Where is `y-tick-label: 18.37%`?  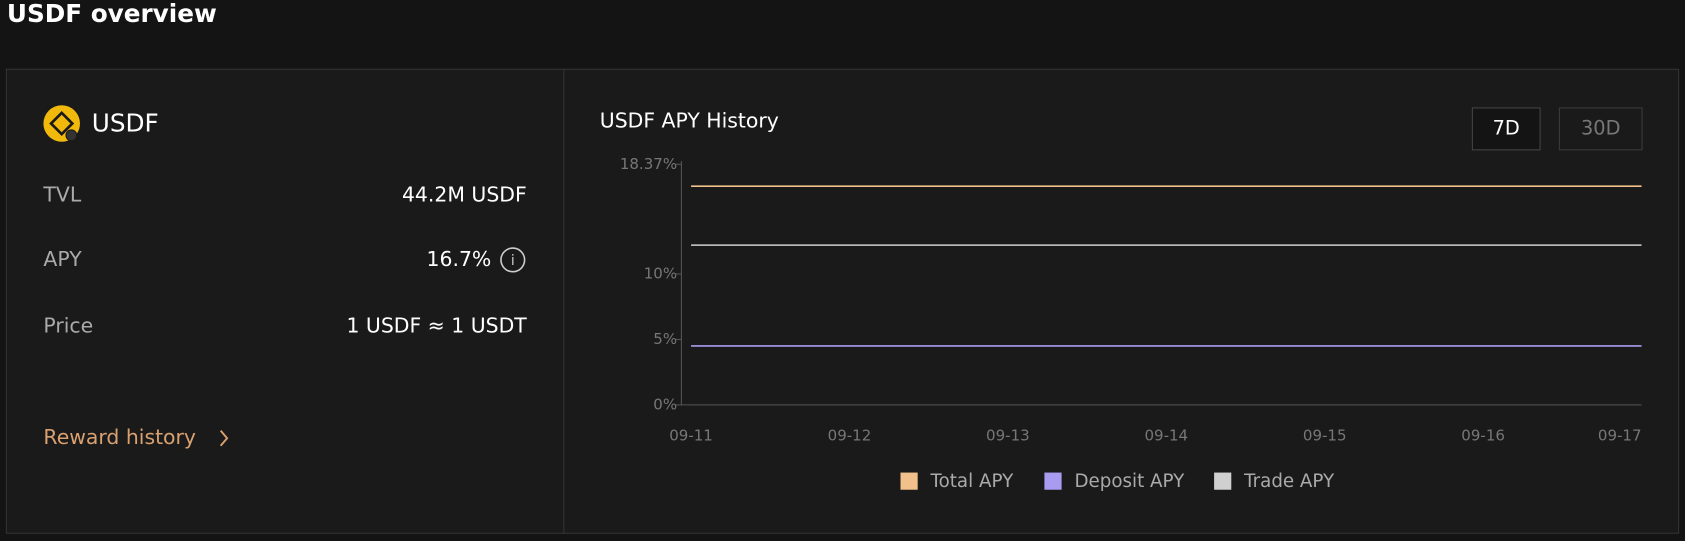
y-tick-label: 18.37% is located at coordinates (648, 164).